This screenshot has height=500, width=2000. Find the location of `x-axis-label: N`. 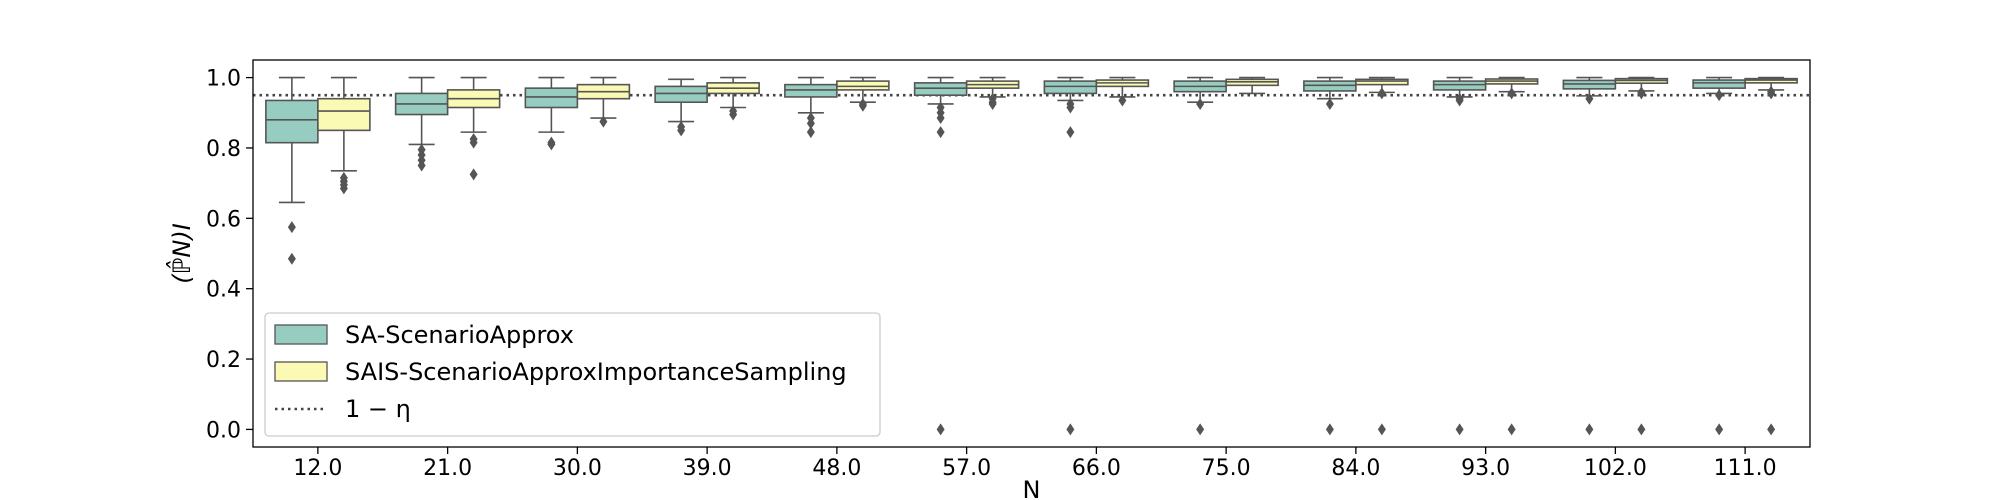

x-axis-label: N is located at coordinates (1032, 488).